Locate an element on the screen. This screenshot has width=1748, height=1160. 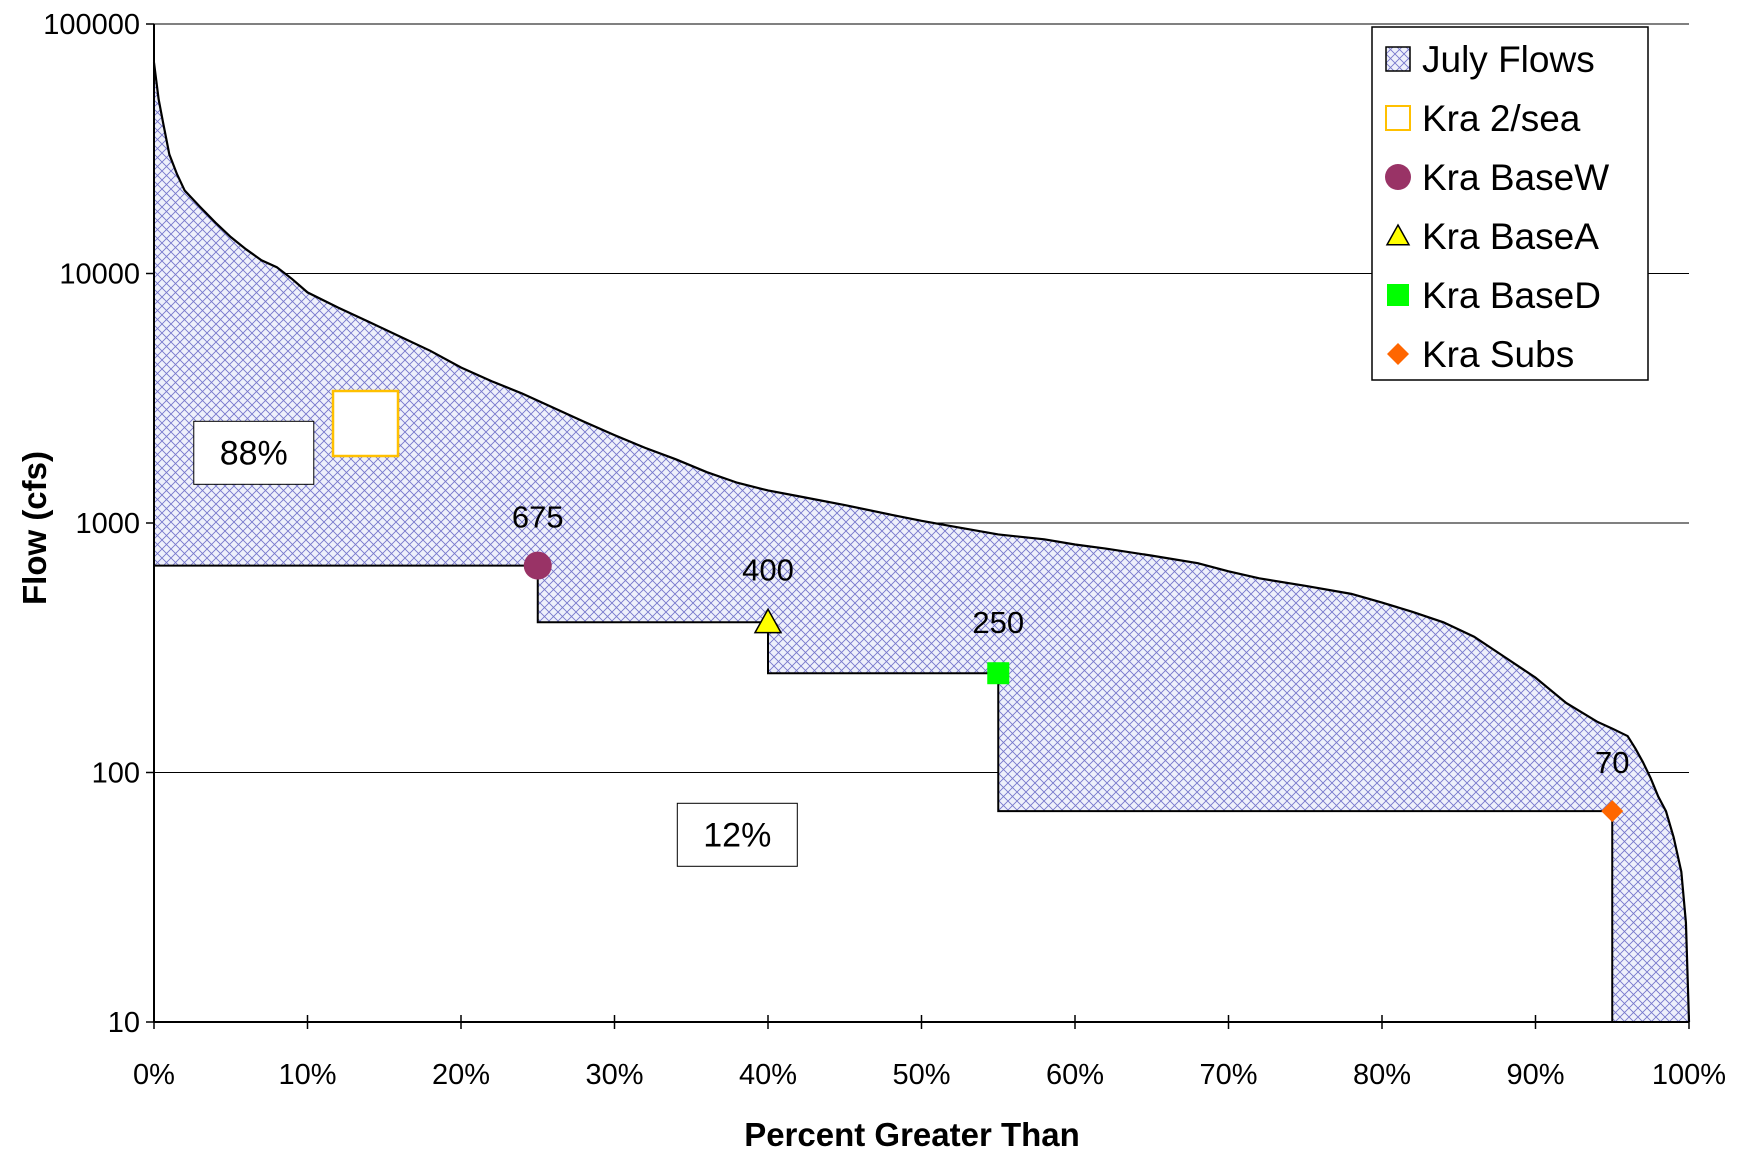
x-tick-label-90: 90% is located at coordinates (1535, 1075).